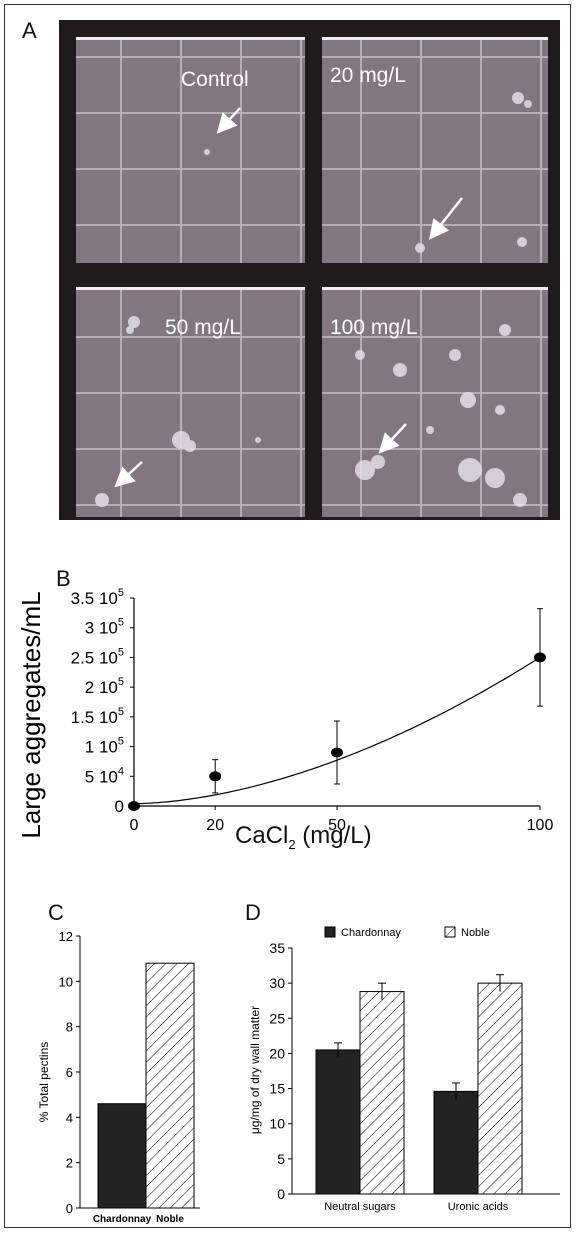  Describe the element at coordinates (203, 327) in the screenshot. I see `label-50: 50 mg/L` at that location.